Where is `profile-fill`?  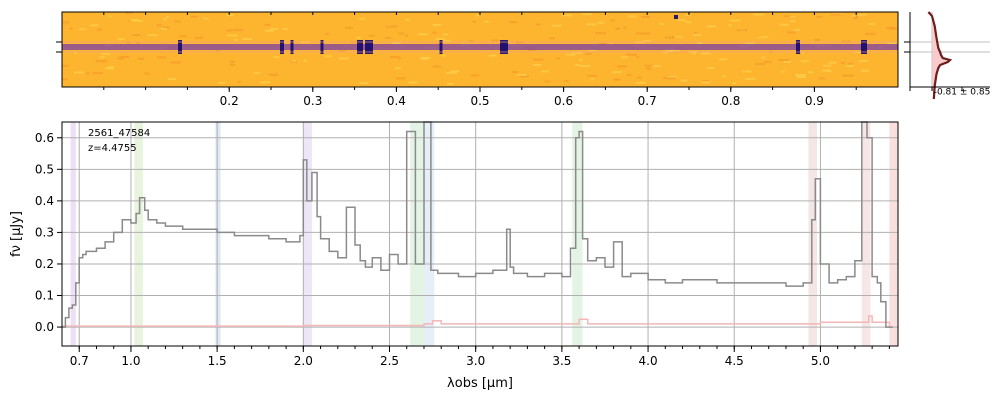 profile-fill is located at coordinates (939, 55).